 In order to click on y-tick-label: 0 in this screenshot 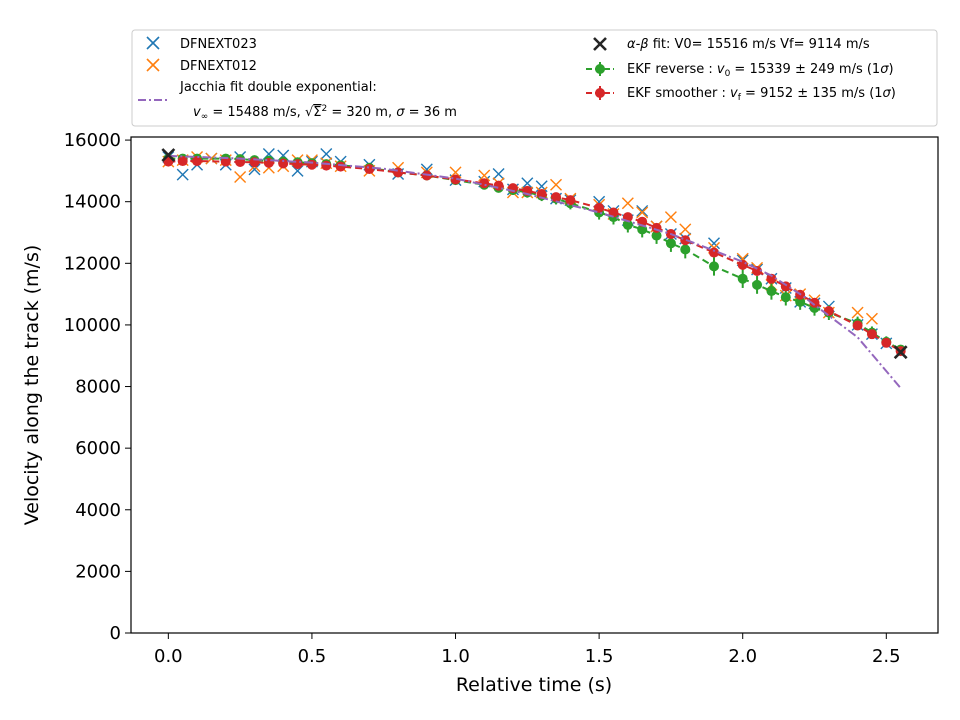, I will do `click(115, 633)`.